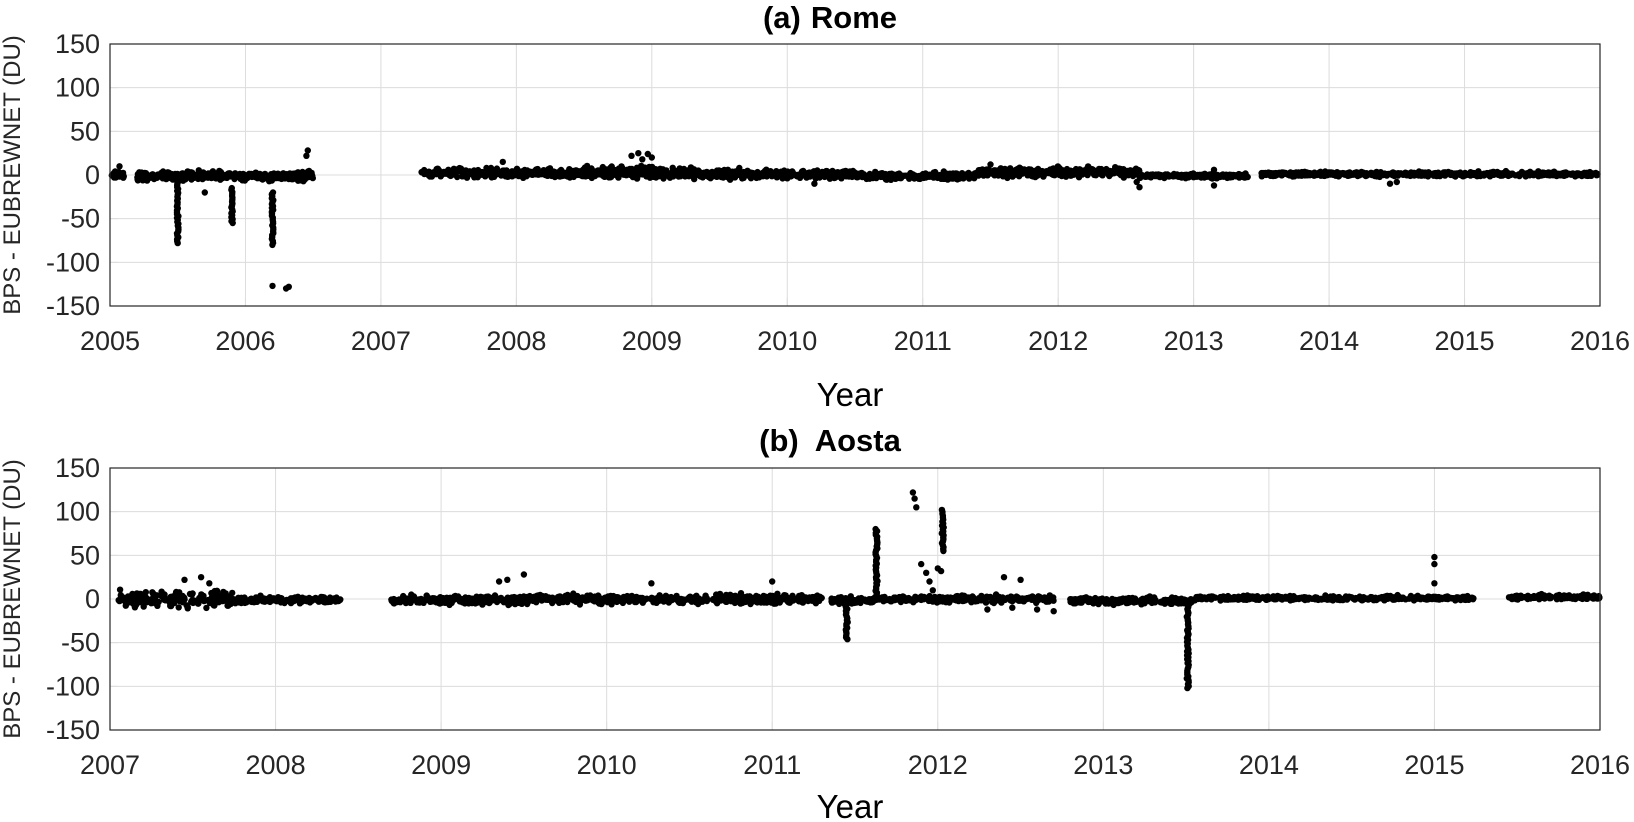 The image size is (1634, 822). Describe the element at coordinates (782, 17) in the screenshot. I see `panel-label-a: (a)` at that location.